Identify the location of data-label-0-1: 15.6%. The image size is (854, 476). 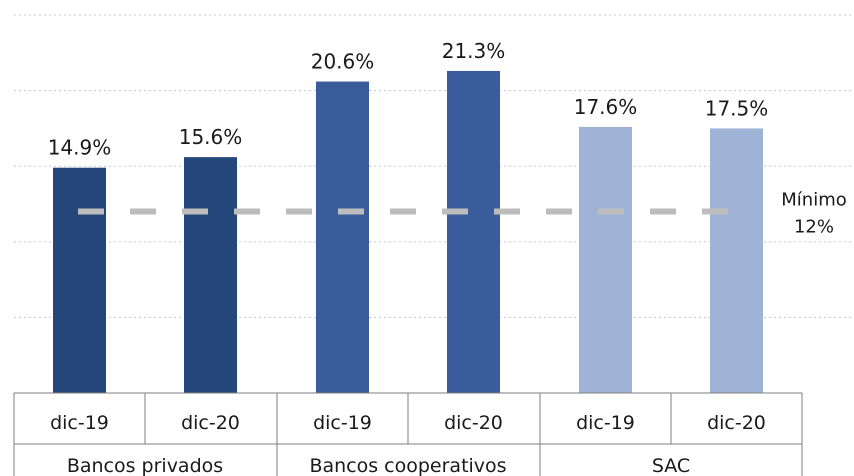
(211, 137).